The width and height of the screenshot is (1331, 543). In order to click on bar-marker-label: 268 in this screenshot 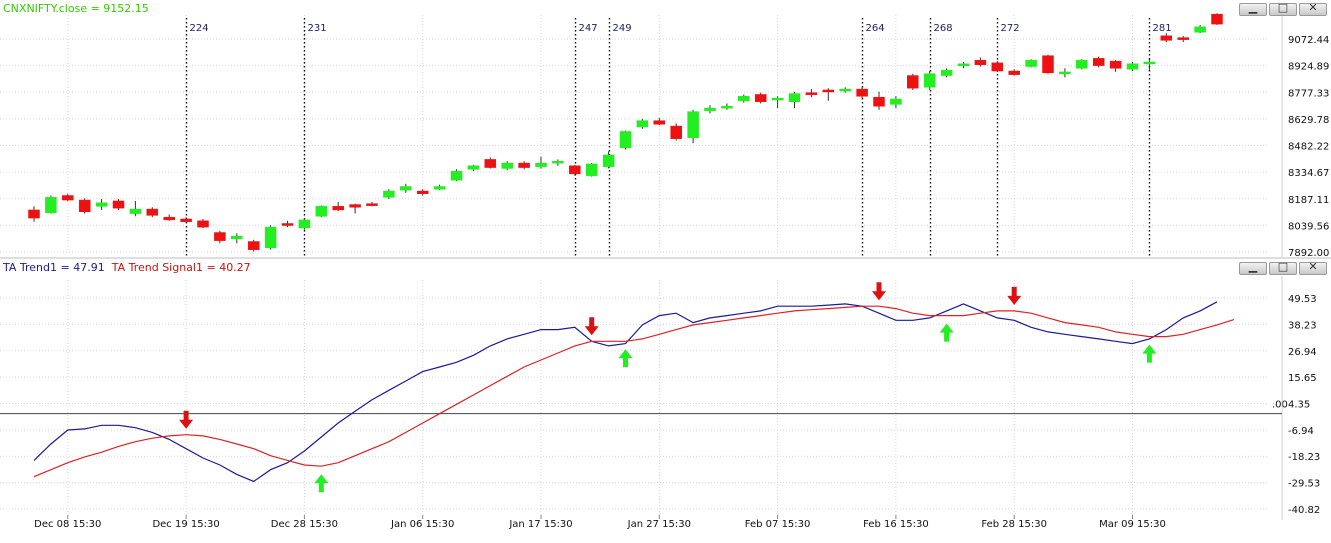, I will do `click(943, 28)`.